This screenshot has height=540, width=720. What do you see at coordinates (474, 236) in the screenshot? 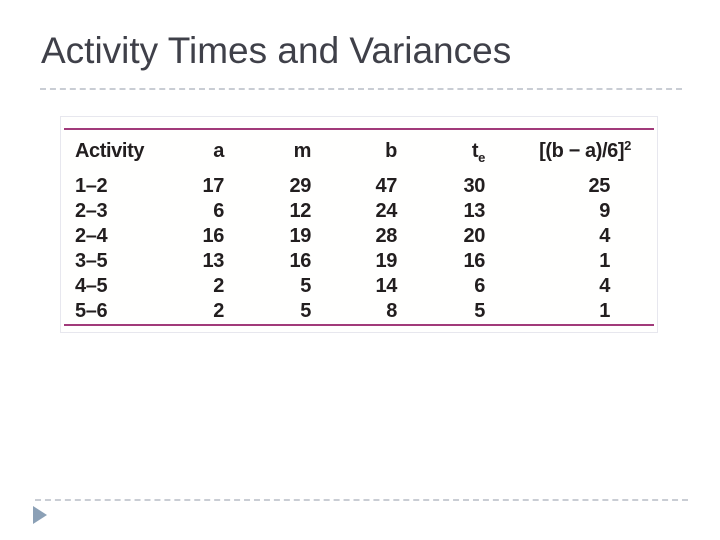
I see `value-cell: 20` at bounding box center [474, 236].